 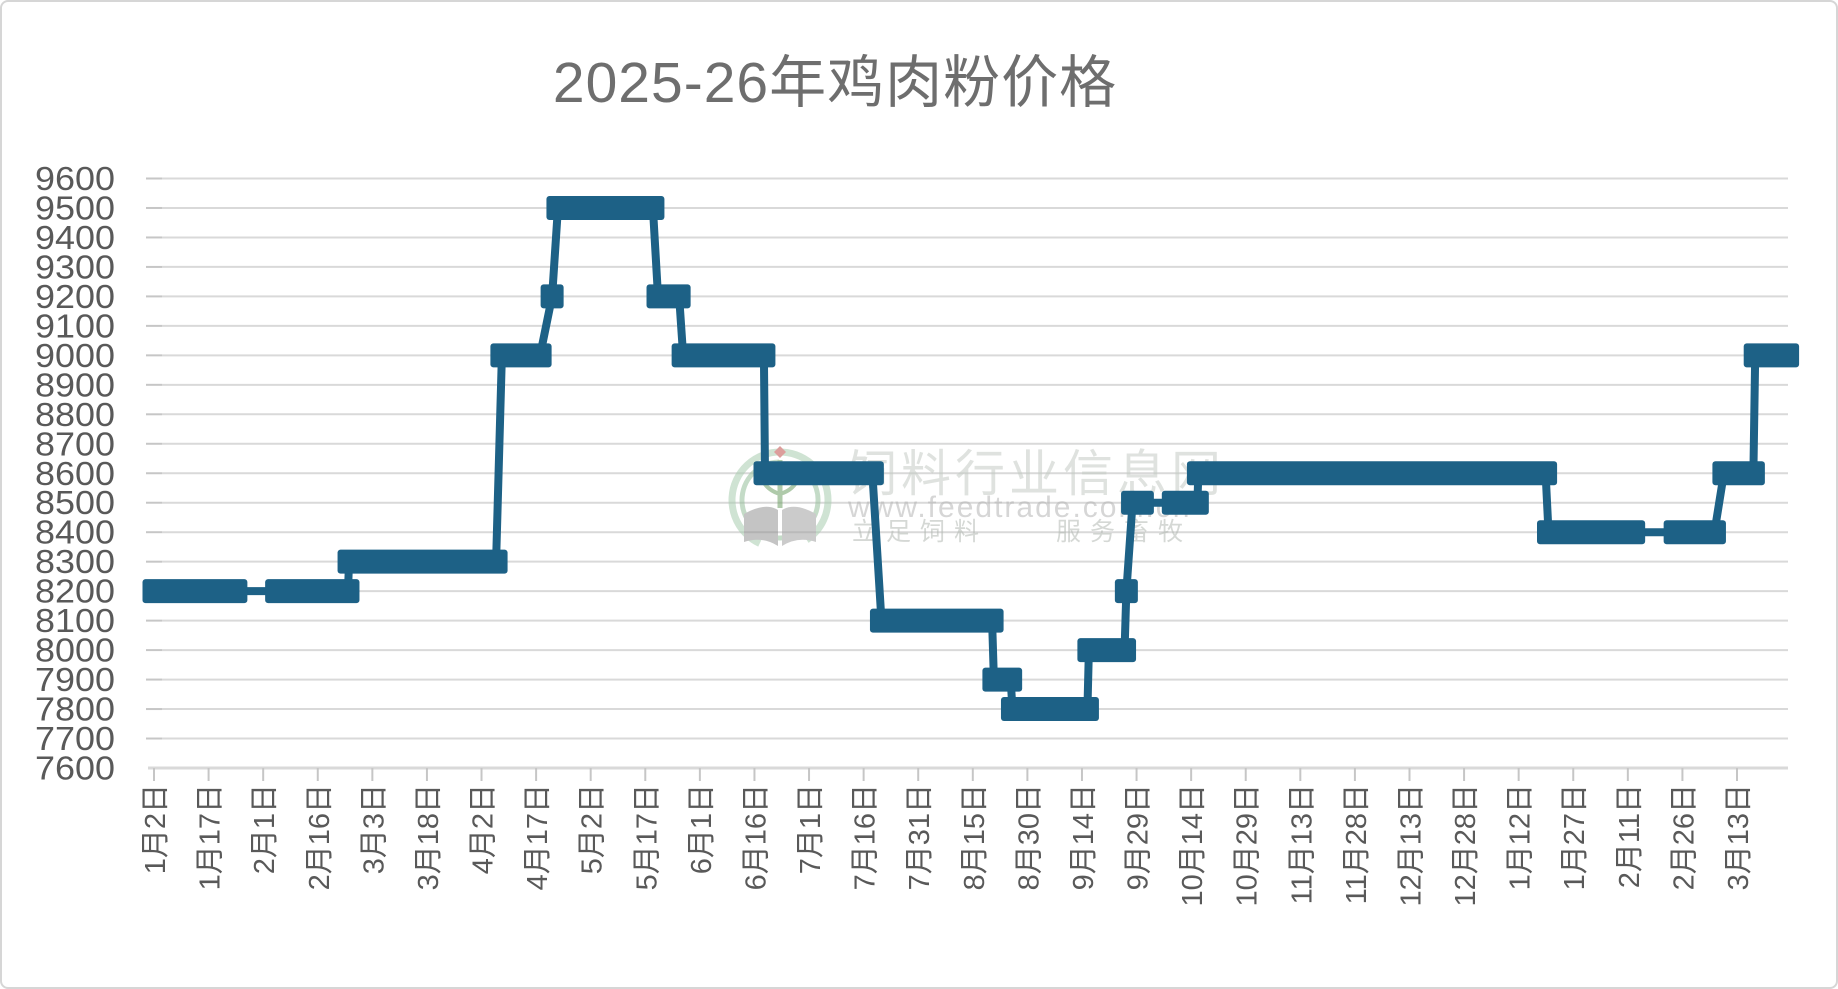 I want to click on x-axis-label: 8月15日, so click(x=975, y=837).